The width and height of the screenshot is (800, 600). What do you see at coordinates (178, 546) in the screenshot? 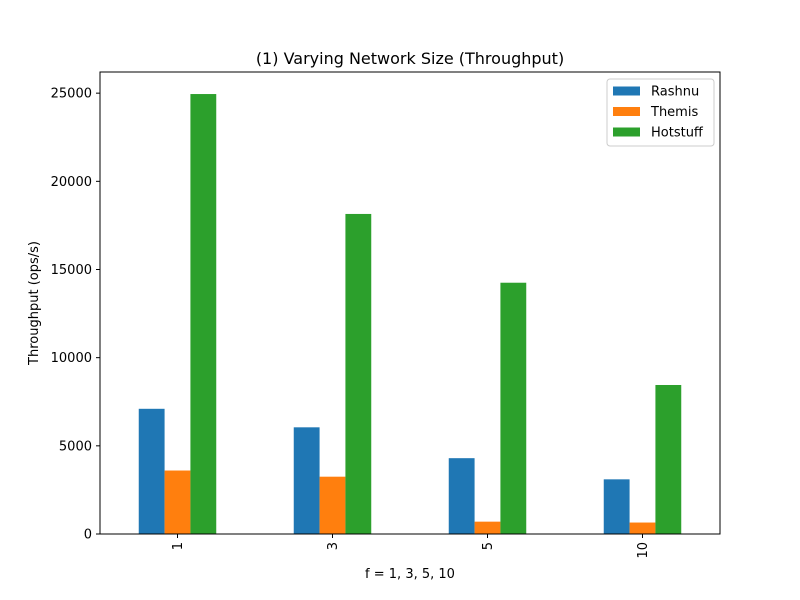
I see `x-tick-label: 1` at bounding box center [178, 546].